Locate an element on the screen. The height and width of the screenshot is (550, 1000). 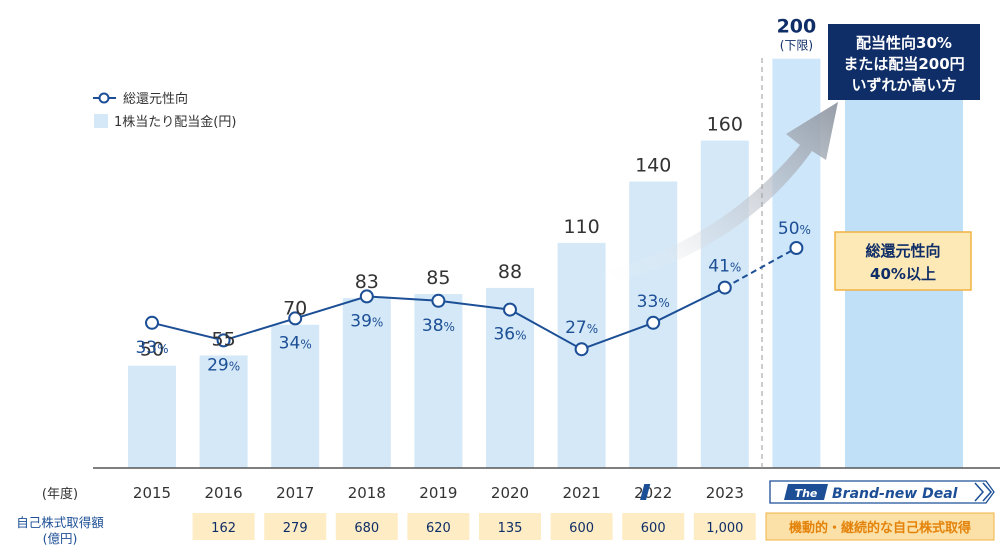
flexible-buyback-box is located at coordinates (880, 526).